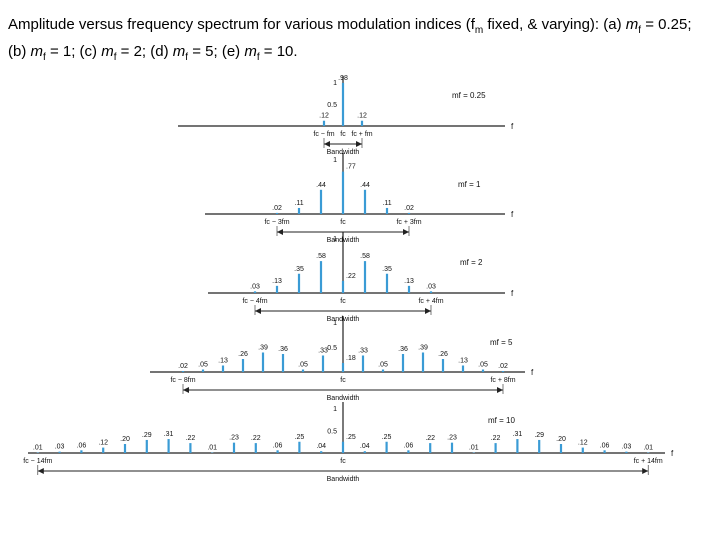 The height and width of the screenshot is (540, 720). What do you see at coordinates (323, 134) in the screenshot?
I see `x-tick-label-a: fc − fm` at bounding box center [323, 134].